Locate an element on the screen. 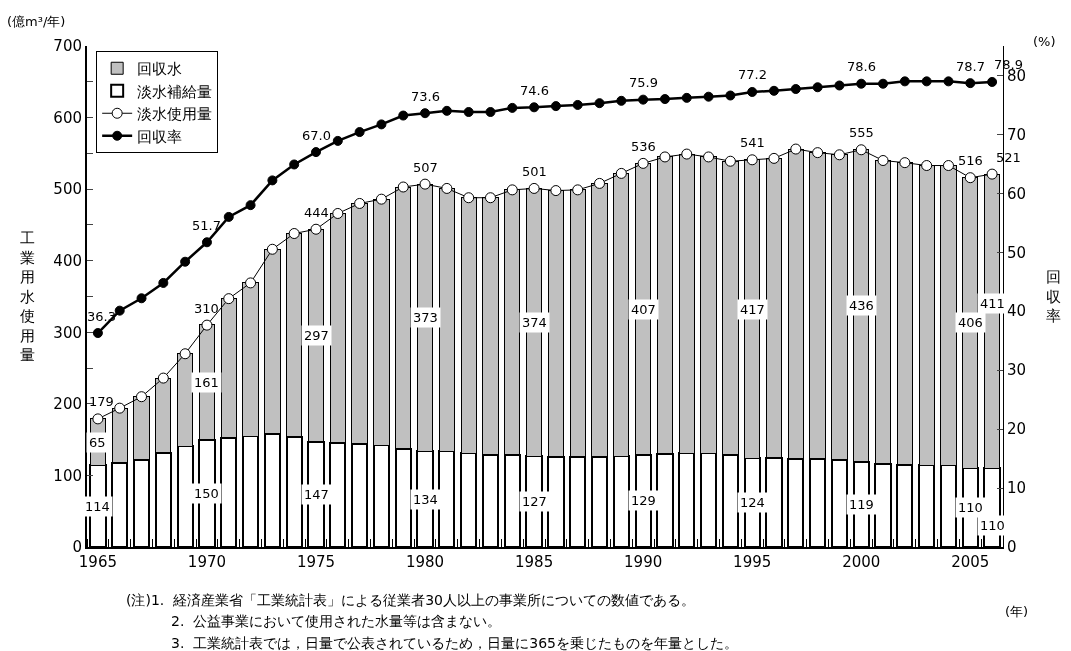  data-label: 555 is located at coordinates (861, 132).